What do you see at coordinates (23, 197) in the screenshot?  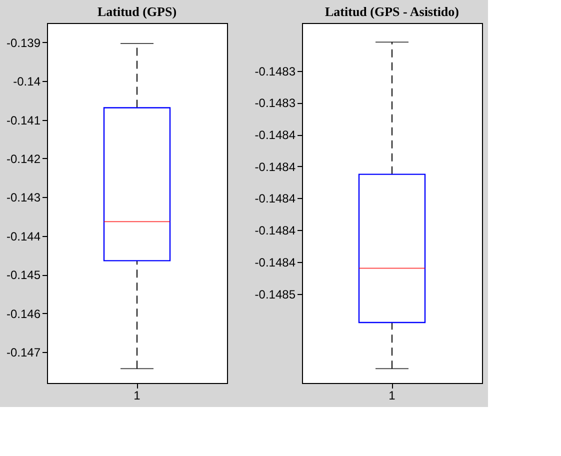 I see `y-tick-label: -0.143` at bounding box center [23, 197].